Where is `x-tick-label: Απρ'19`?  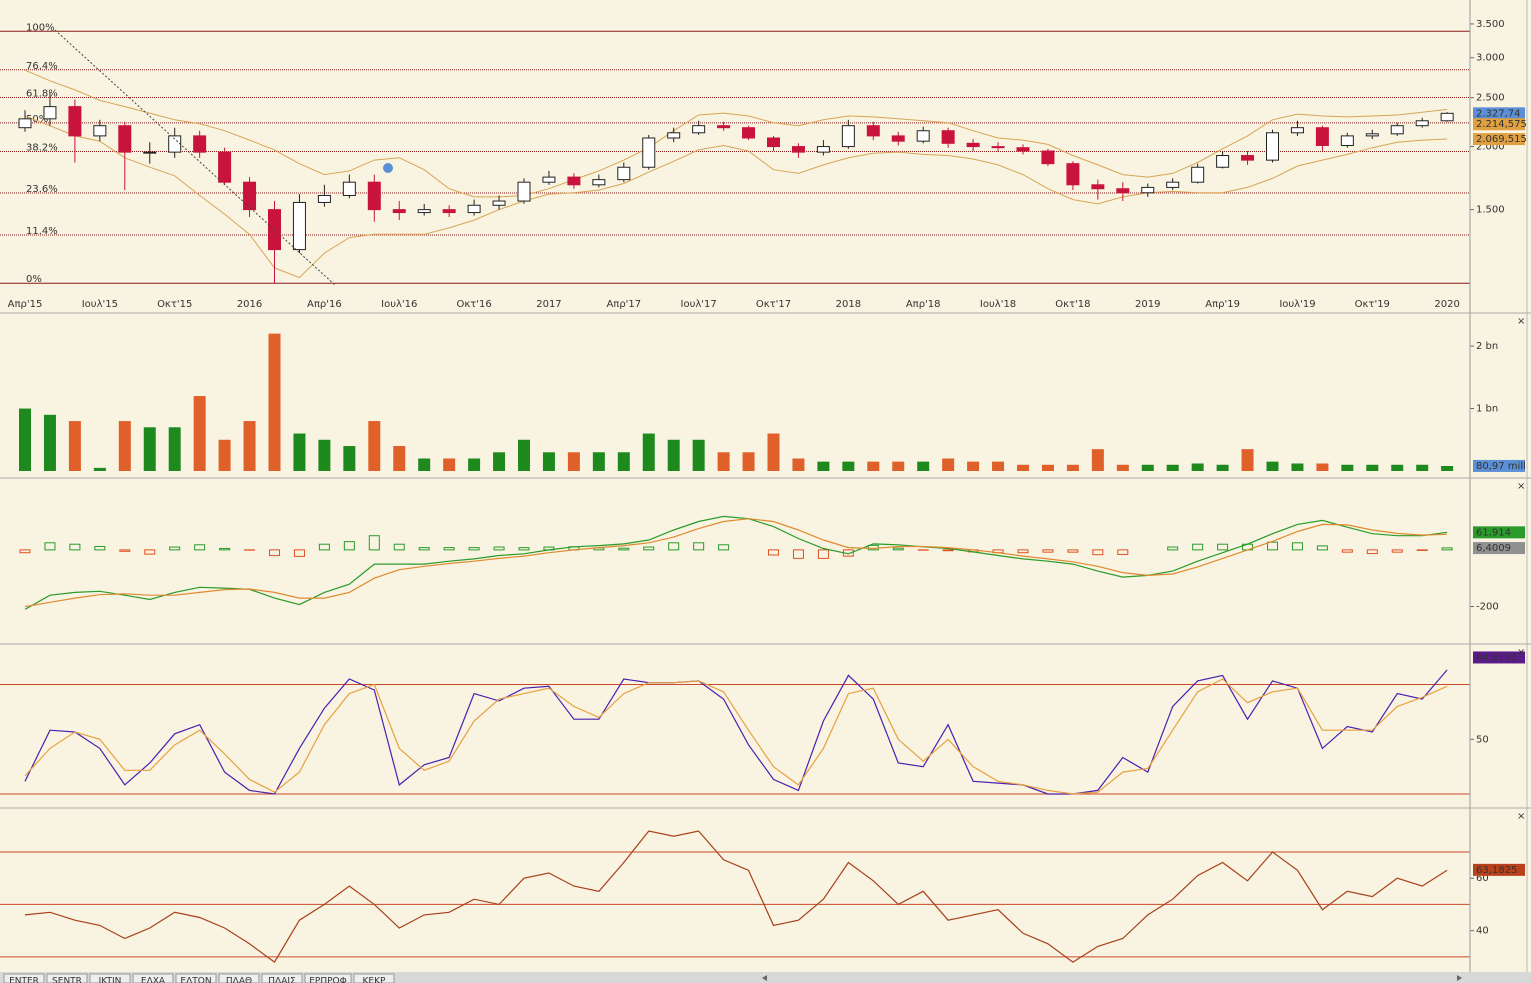
x-tick-label: Απρ'19 is located at coordinates (1222, 304).